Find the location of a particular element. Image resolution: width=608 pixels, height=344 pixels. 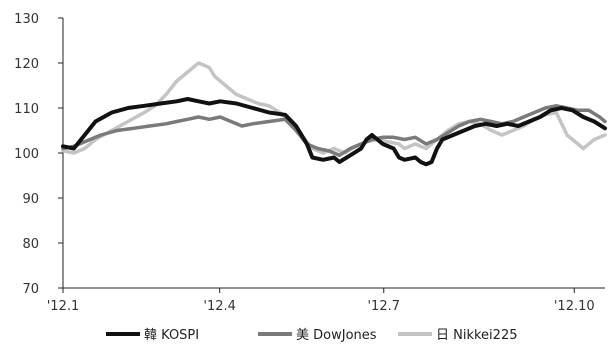

y-tick-label: 80 is located at coordinates (30, 244).